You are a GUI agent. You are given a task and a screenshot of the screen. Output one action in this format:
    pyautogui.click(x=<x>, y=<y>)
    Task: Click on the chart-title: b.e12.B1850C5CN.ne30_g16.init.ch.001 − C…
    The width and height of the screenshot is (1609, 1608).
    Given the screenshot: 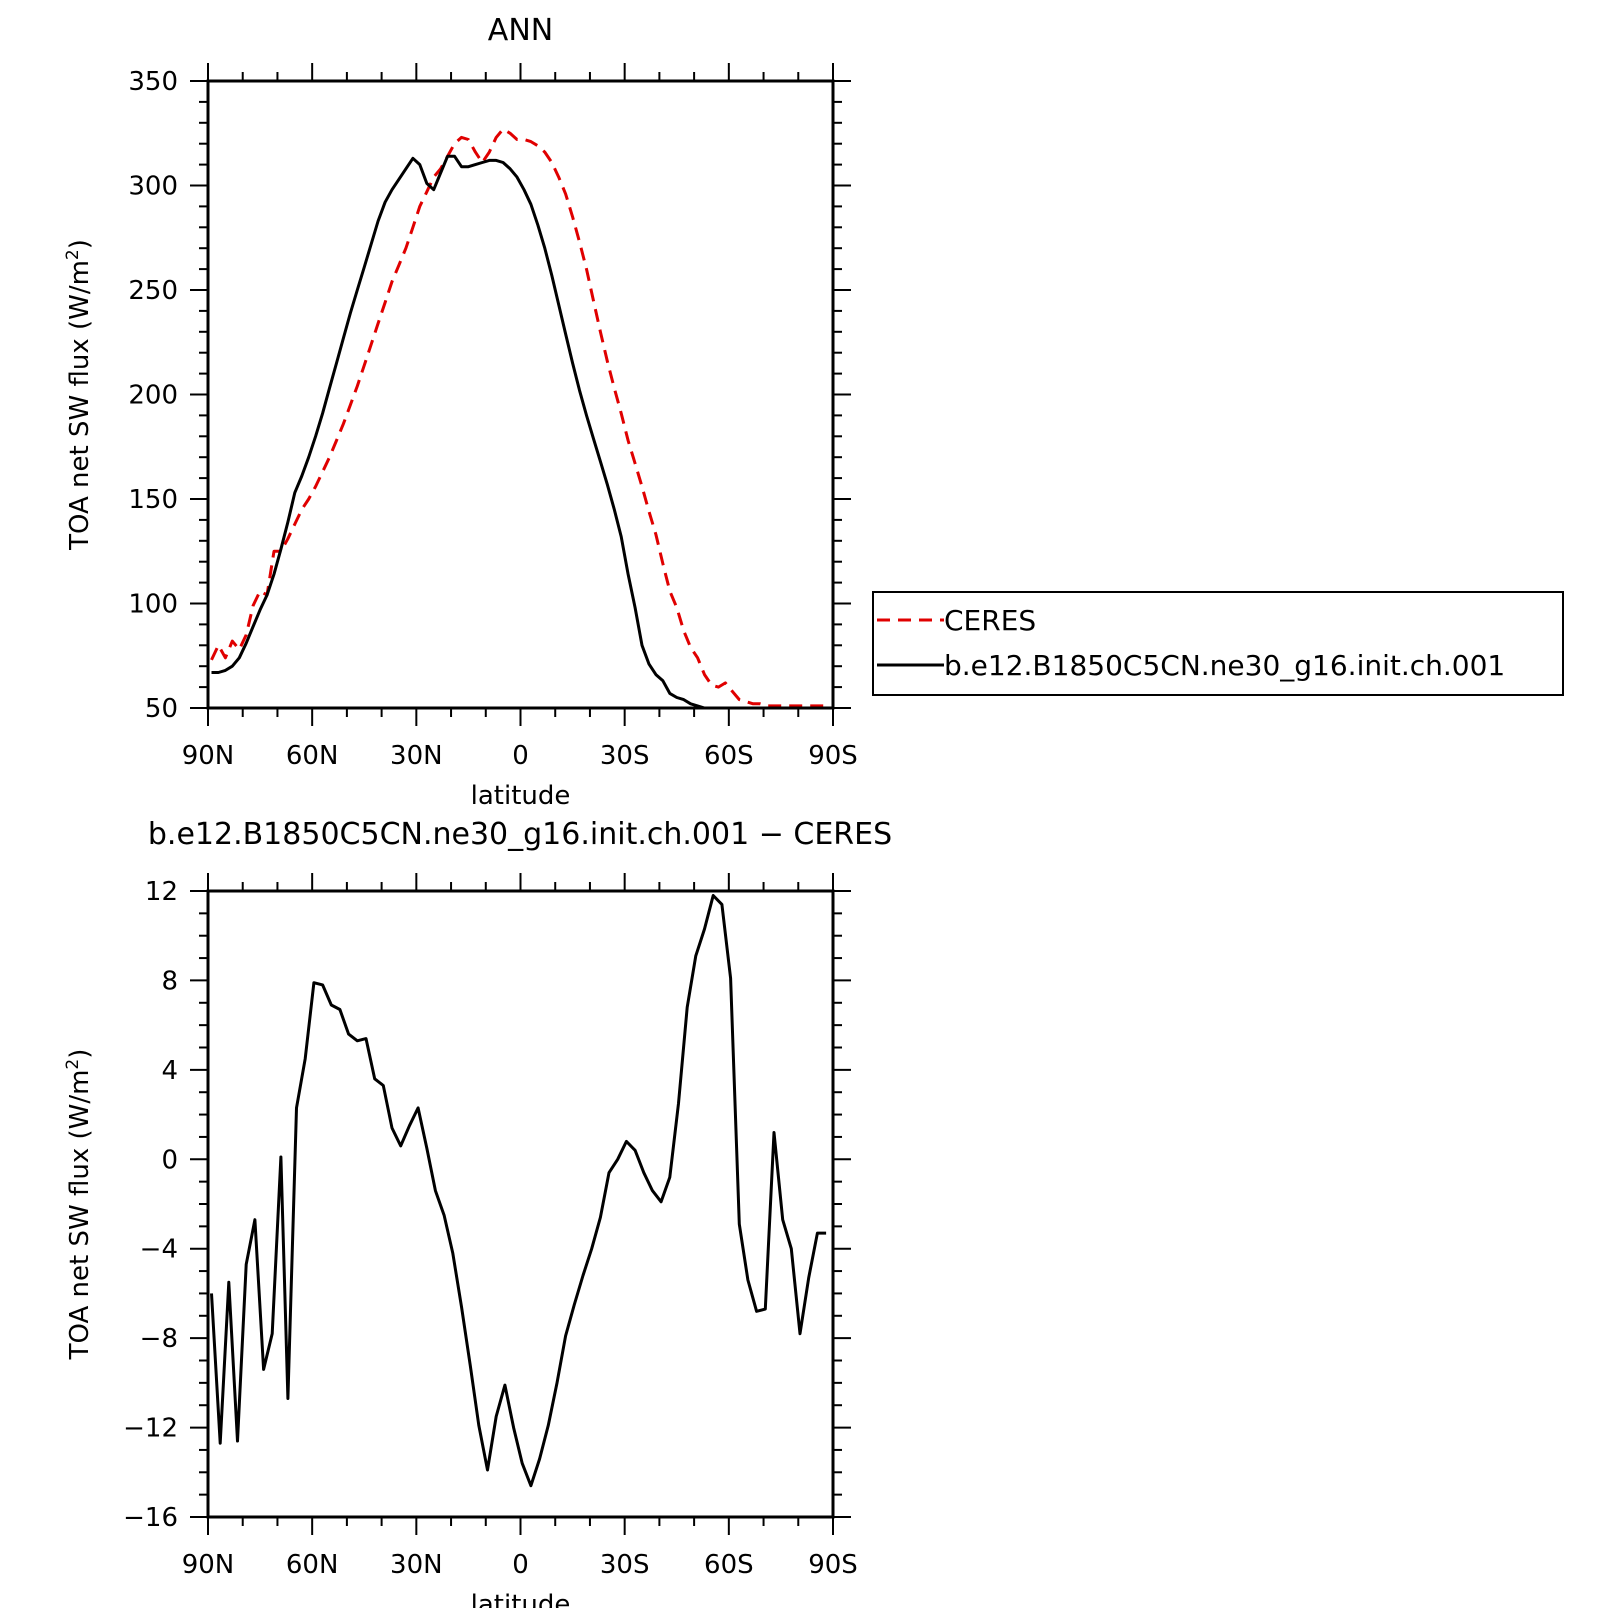 What is the action you would take?
    pyautogui.click(x=520, y=834)
    